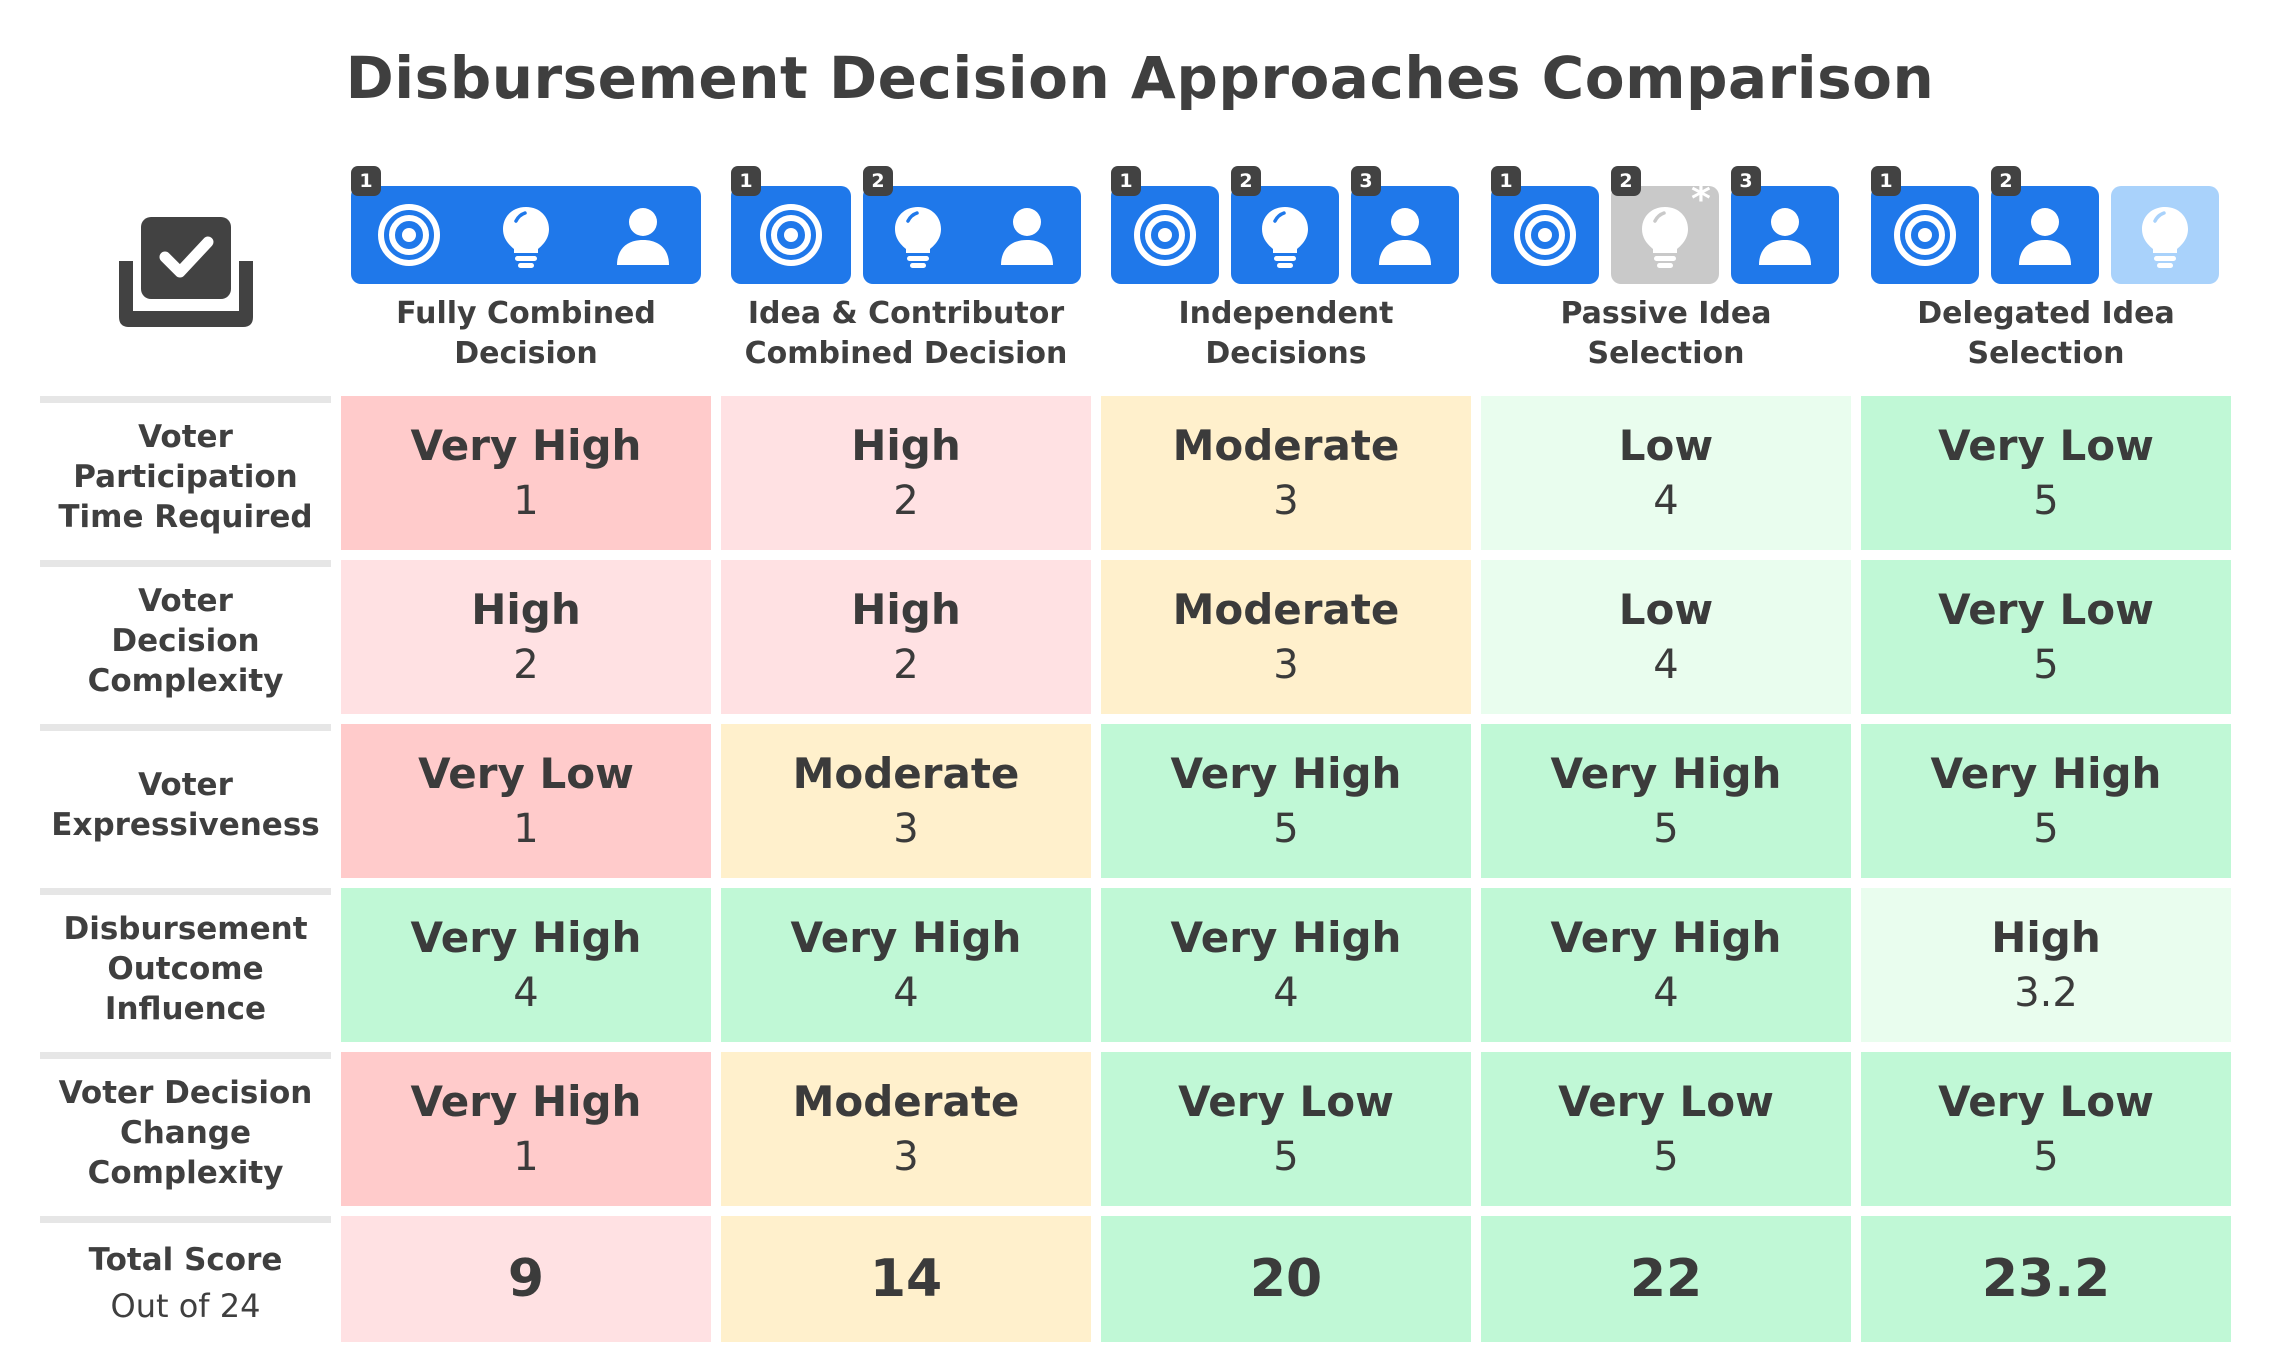  Describe the element at coordinates (906, 1279) in the screenshot. I see `total-score-cell: 14` at that location.